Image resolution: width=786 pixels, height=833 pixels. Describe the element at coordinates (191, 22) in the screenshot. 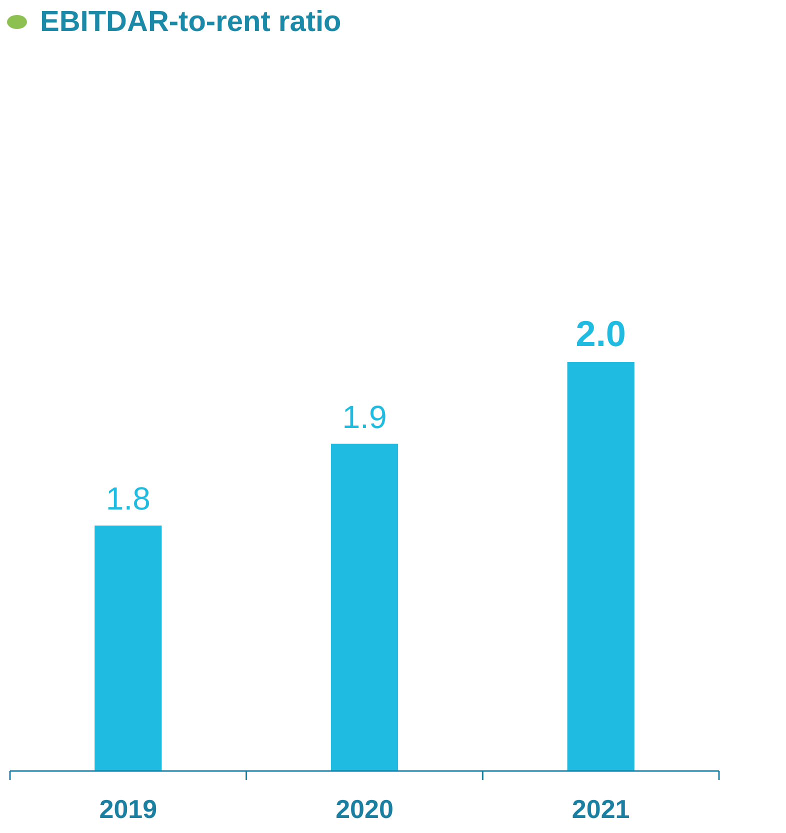

I see `chart-title: EBITDAR-to-rent ratio` at that location.